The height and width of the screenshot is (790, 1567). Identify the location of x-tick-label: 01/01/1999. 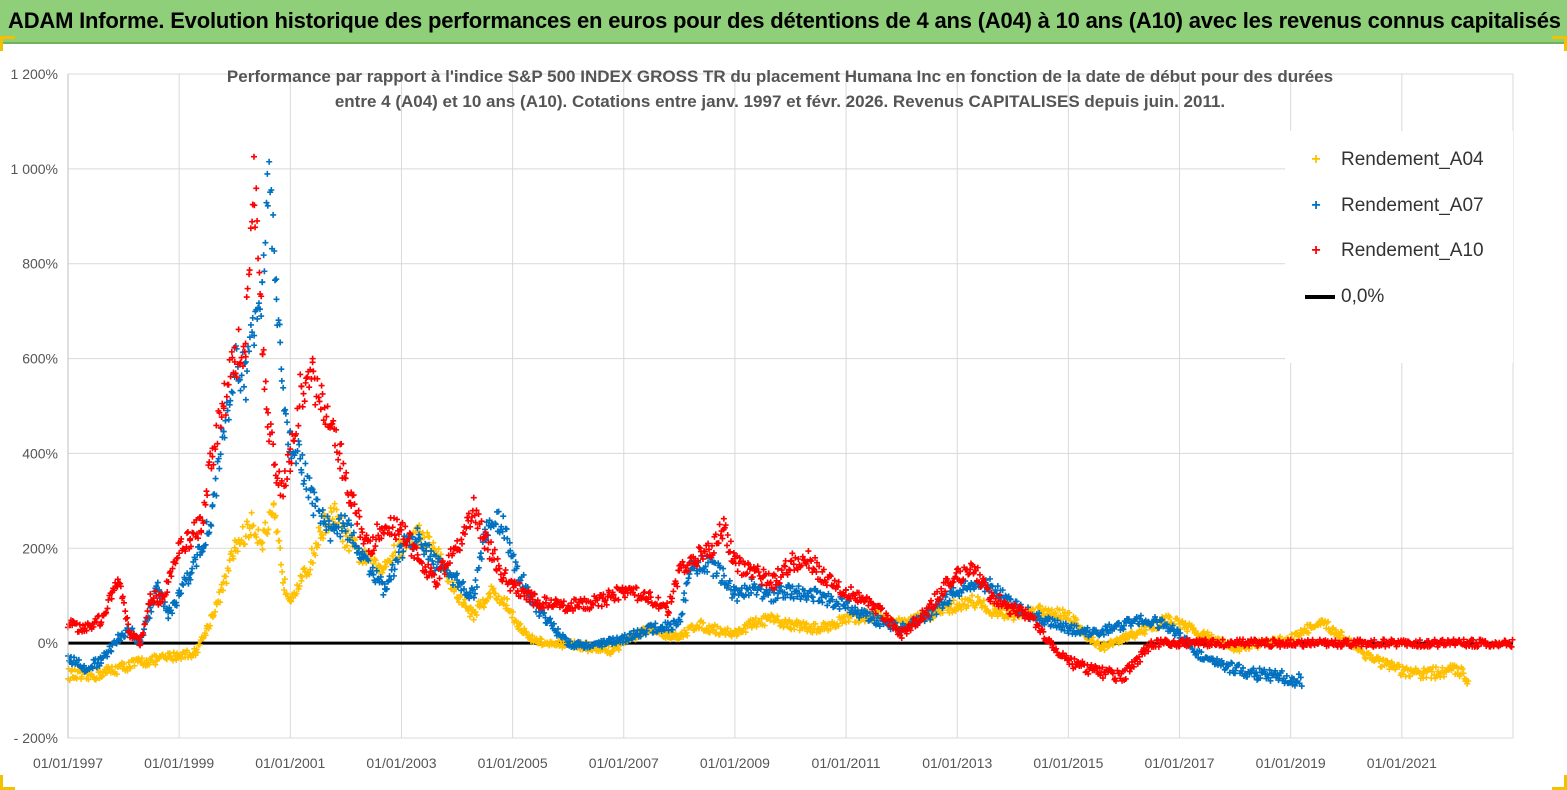
(179, 763).